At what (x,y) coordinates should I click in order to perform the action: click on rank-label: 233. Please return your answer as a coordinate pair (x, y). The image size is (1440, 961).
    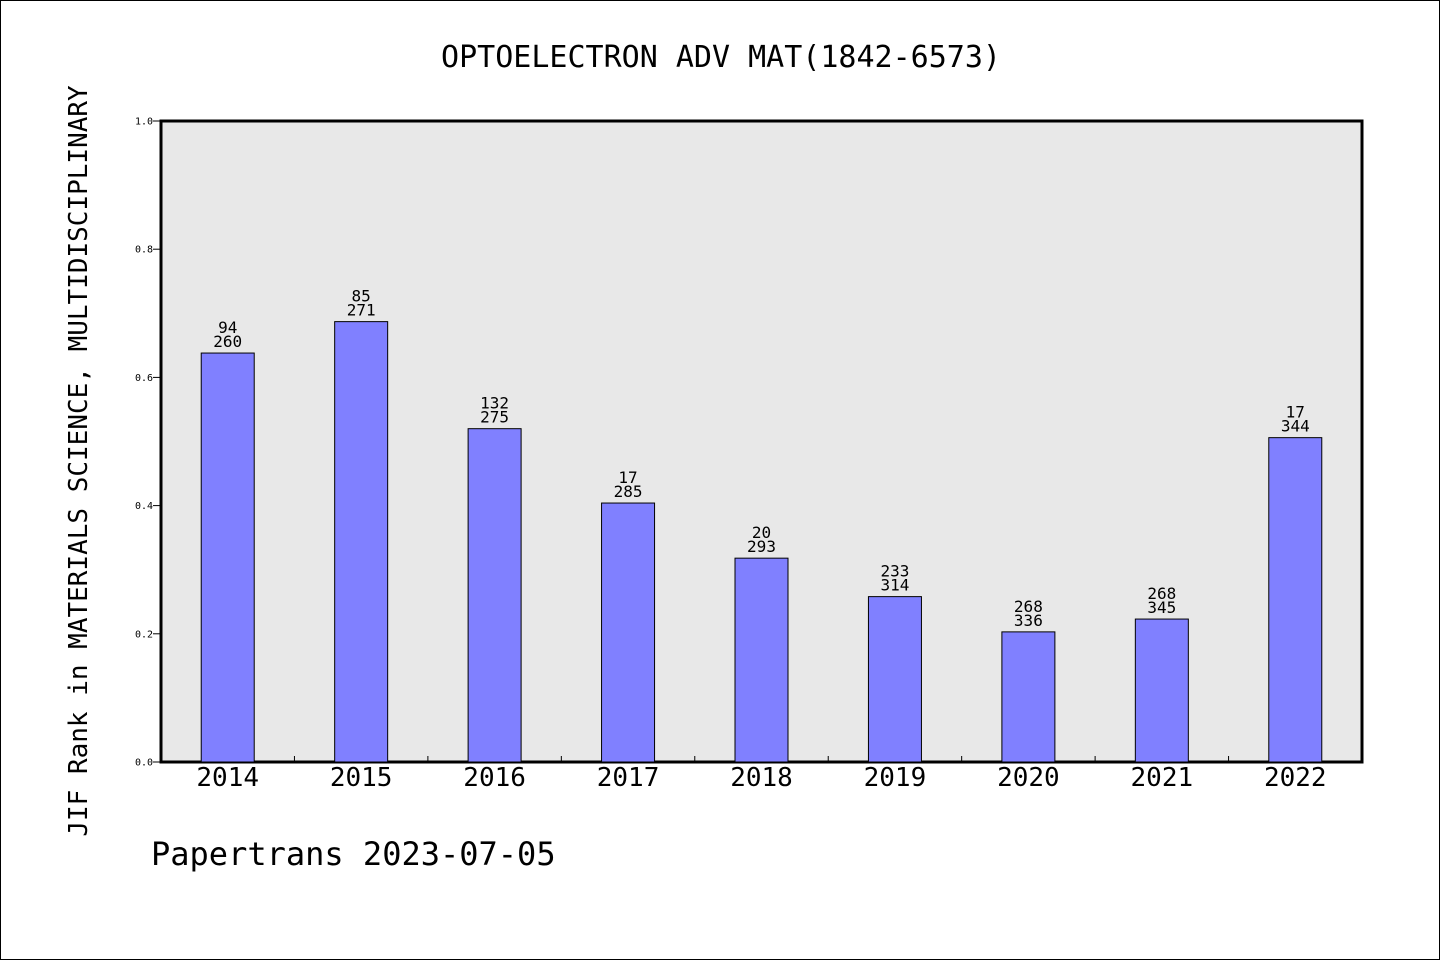
    Looking at the image, I should click on (894, 571).